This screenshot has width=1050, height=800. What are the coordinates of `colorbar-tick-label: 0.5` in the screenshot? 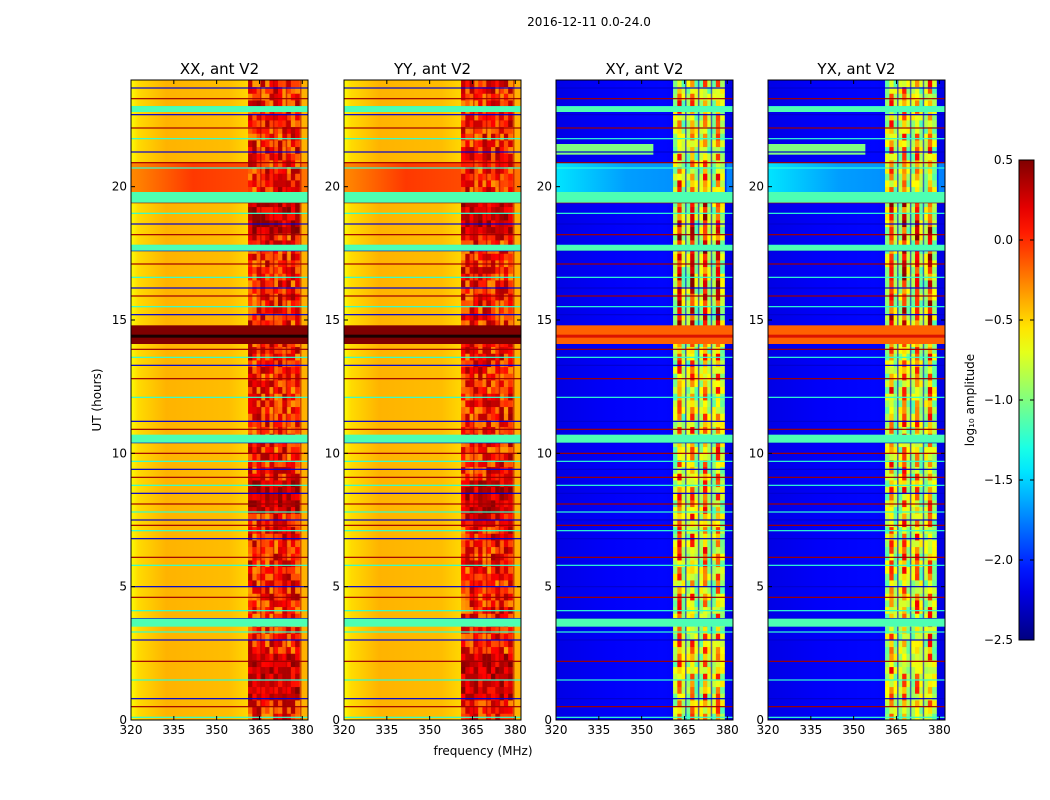 It's located at (1003, 160).